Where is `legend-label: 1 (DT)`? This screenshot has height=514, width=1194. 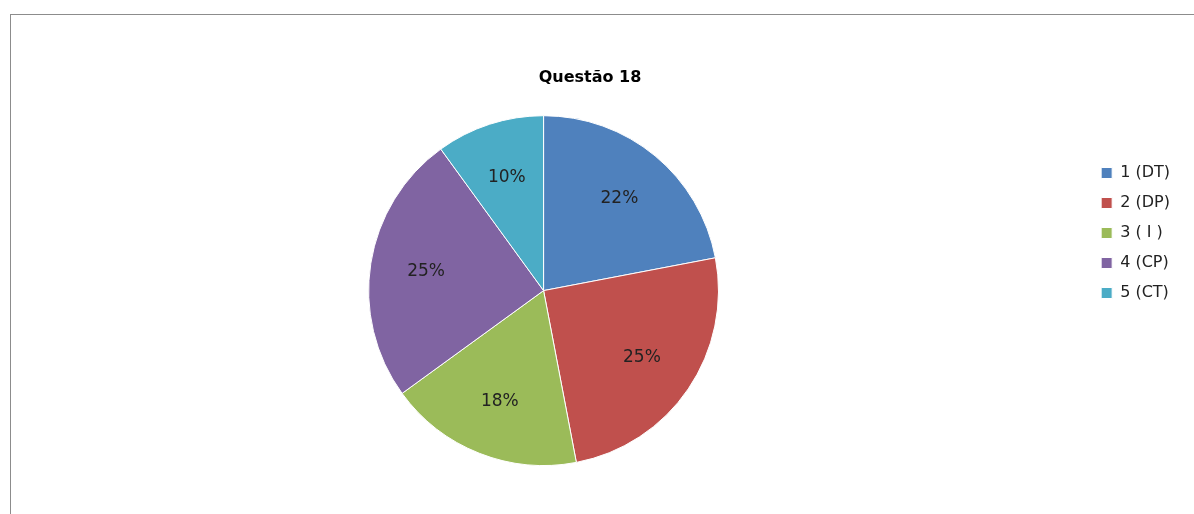
legend-label: 1 (DT) is located at coordinates (1145, 172).